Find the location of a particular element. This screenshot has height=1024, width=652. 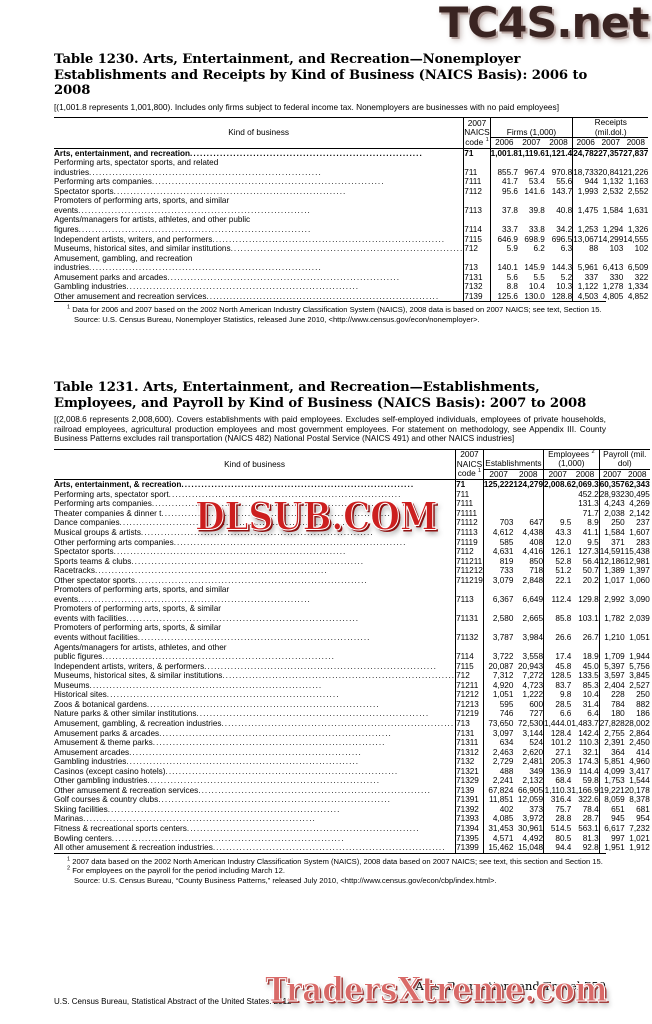

row-value: 26.6 is located at coordinates (557, 638).